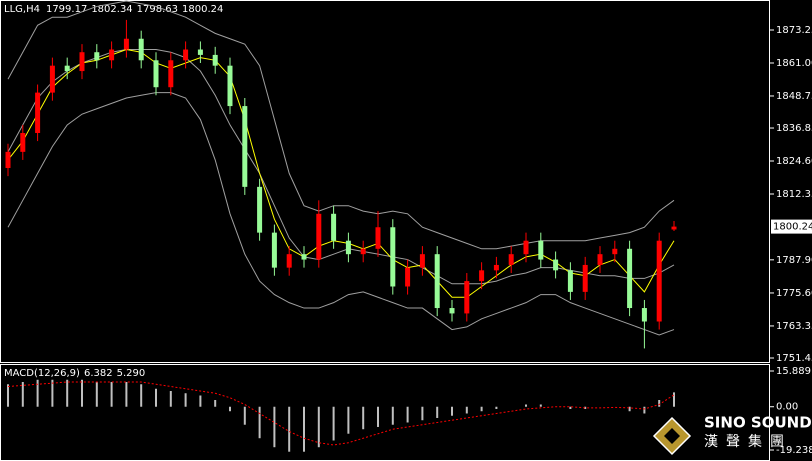 Image resolution: width=812 pixels, height=461 pixels. I want to click on price-box, so click(791, 226).